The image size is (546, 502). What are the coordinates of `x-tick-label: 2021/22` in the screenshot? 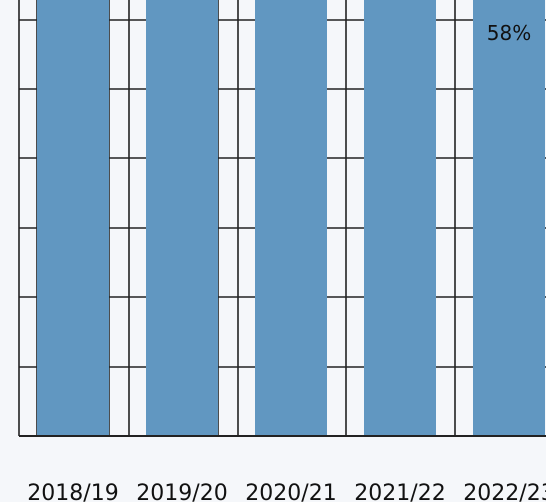 It's located at (399, 491).